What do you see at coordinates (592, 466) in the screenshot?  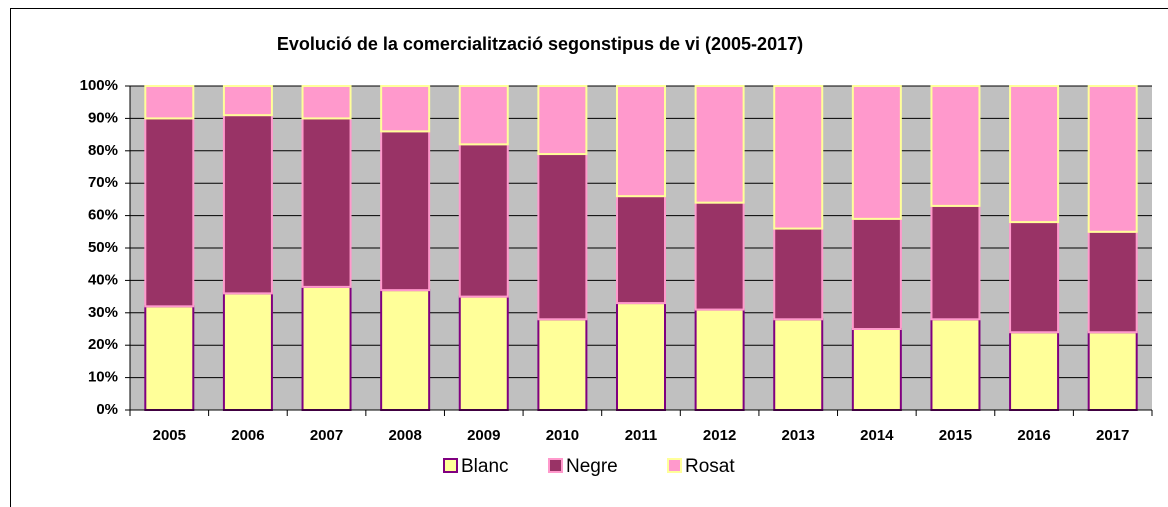 I see `legend-label: Negre` at bounding box center [592, 466].